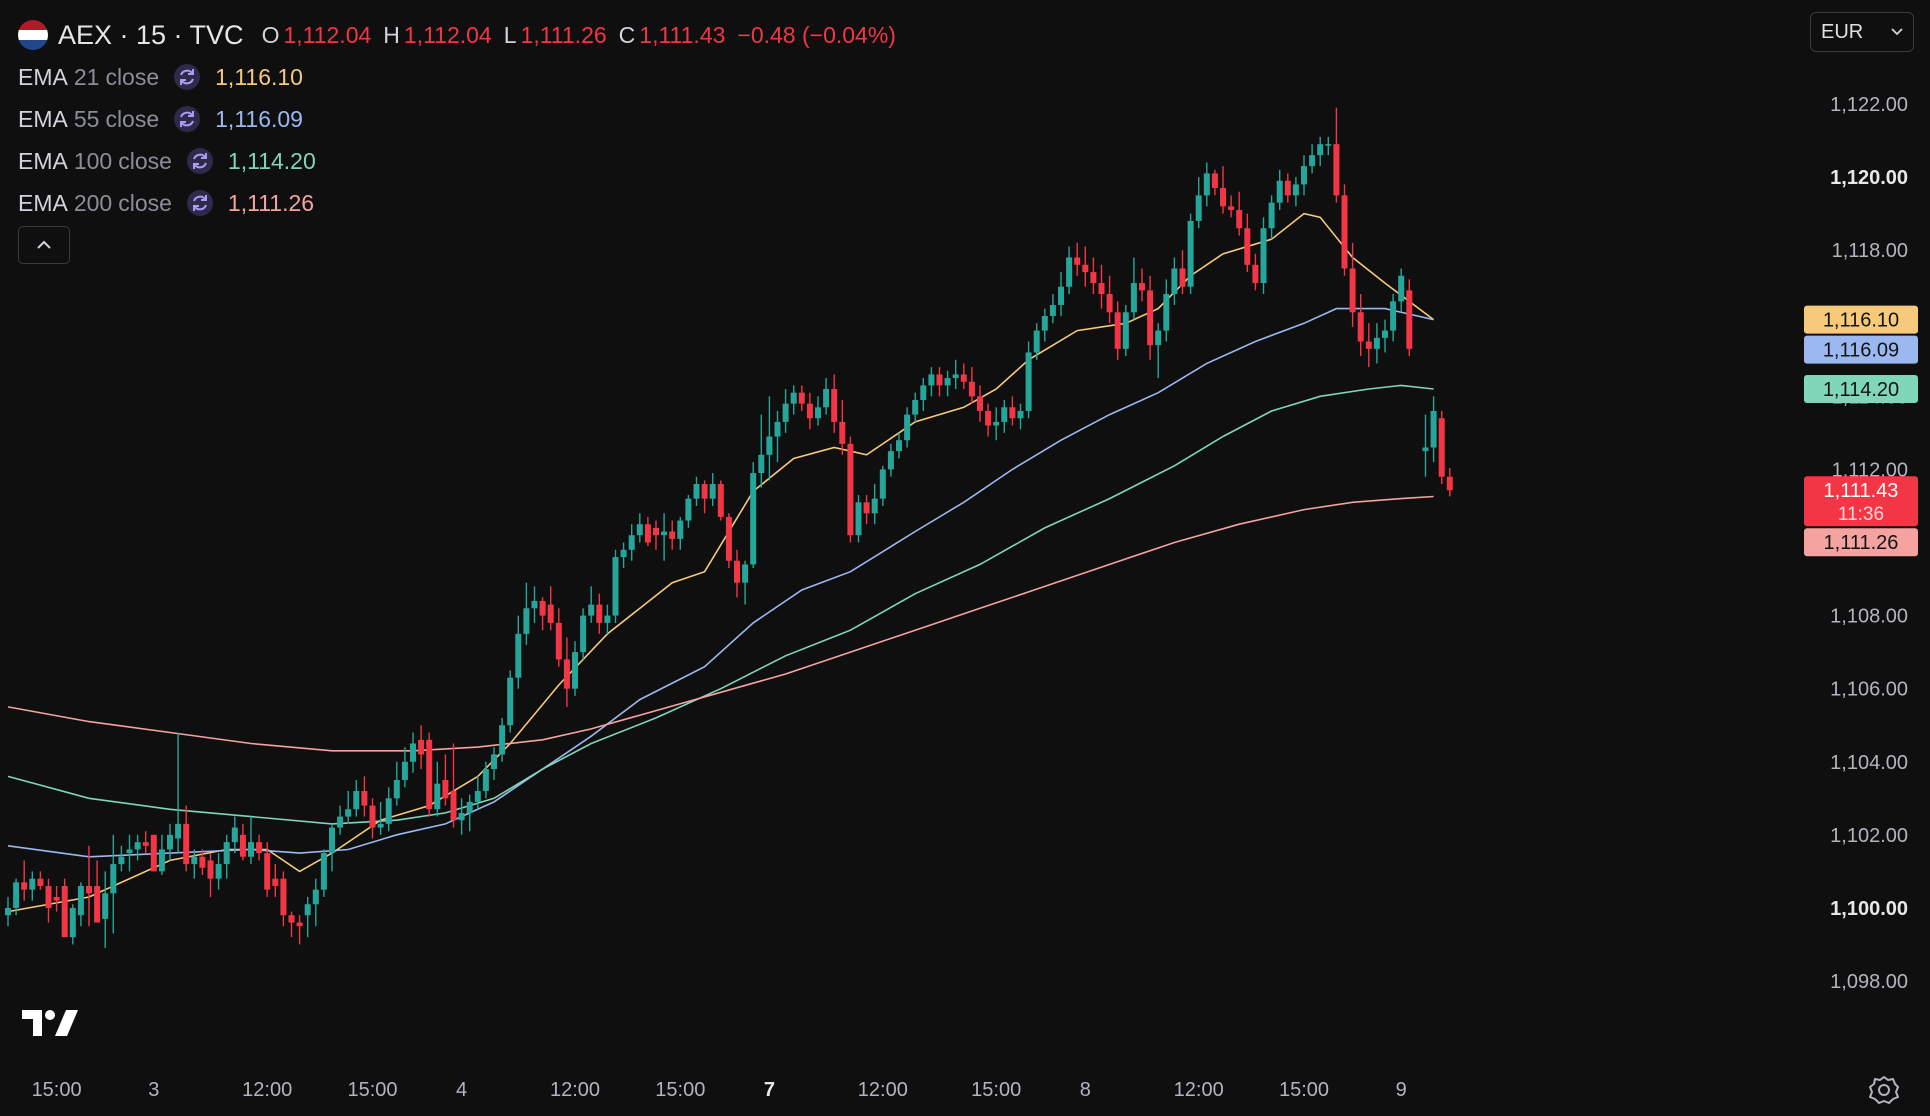 The height and width of the screenshot is (1116, 1930). Describe the element at coordinates (883, 1090) in the screenshot. I see `x-tick-label: 12:00` at that location.